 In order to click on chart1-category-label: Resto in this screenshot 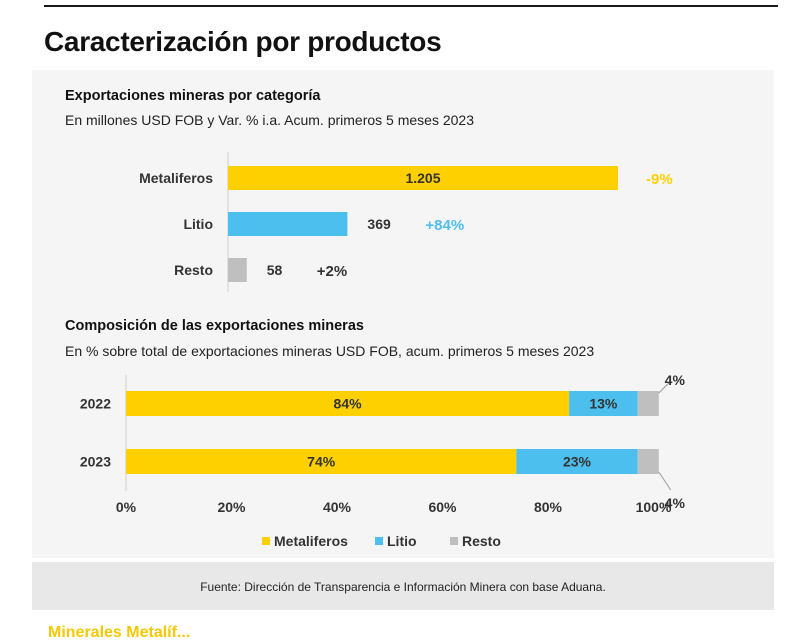, I will do `click(193, 270)`.